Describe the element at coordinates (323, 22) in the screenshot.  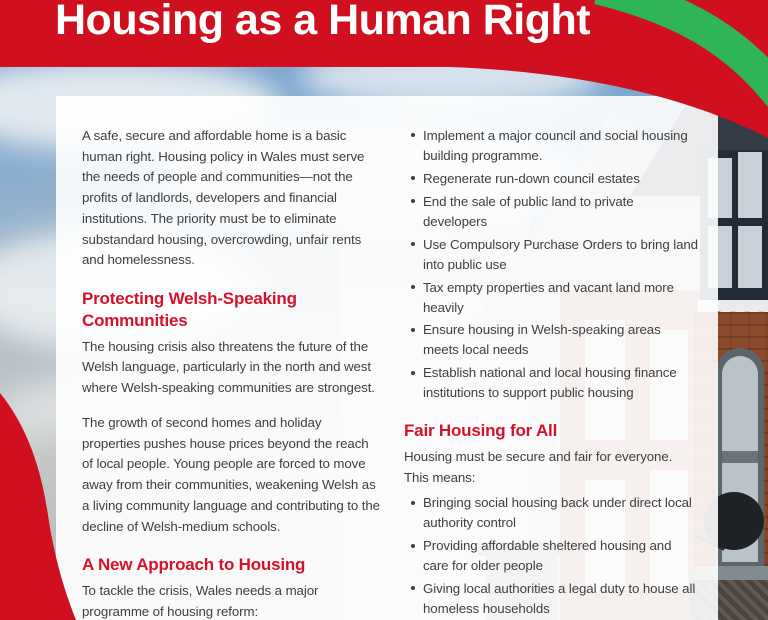
I see `page-title: Housing as a Human Right` at that location.